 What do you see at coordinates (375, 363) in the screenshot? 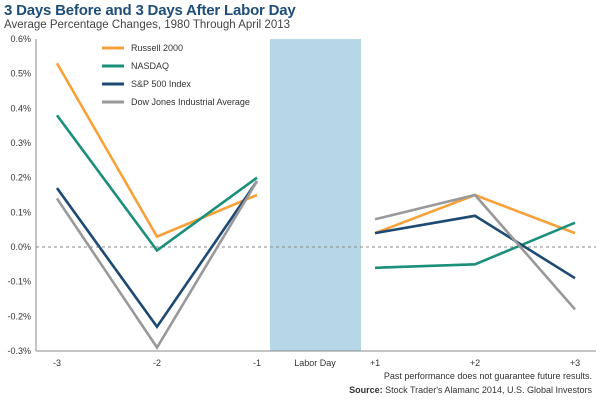
I see `x-tick-label: +1` at bounding box center [375, 363].